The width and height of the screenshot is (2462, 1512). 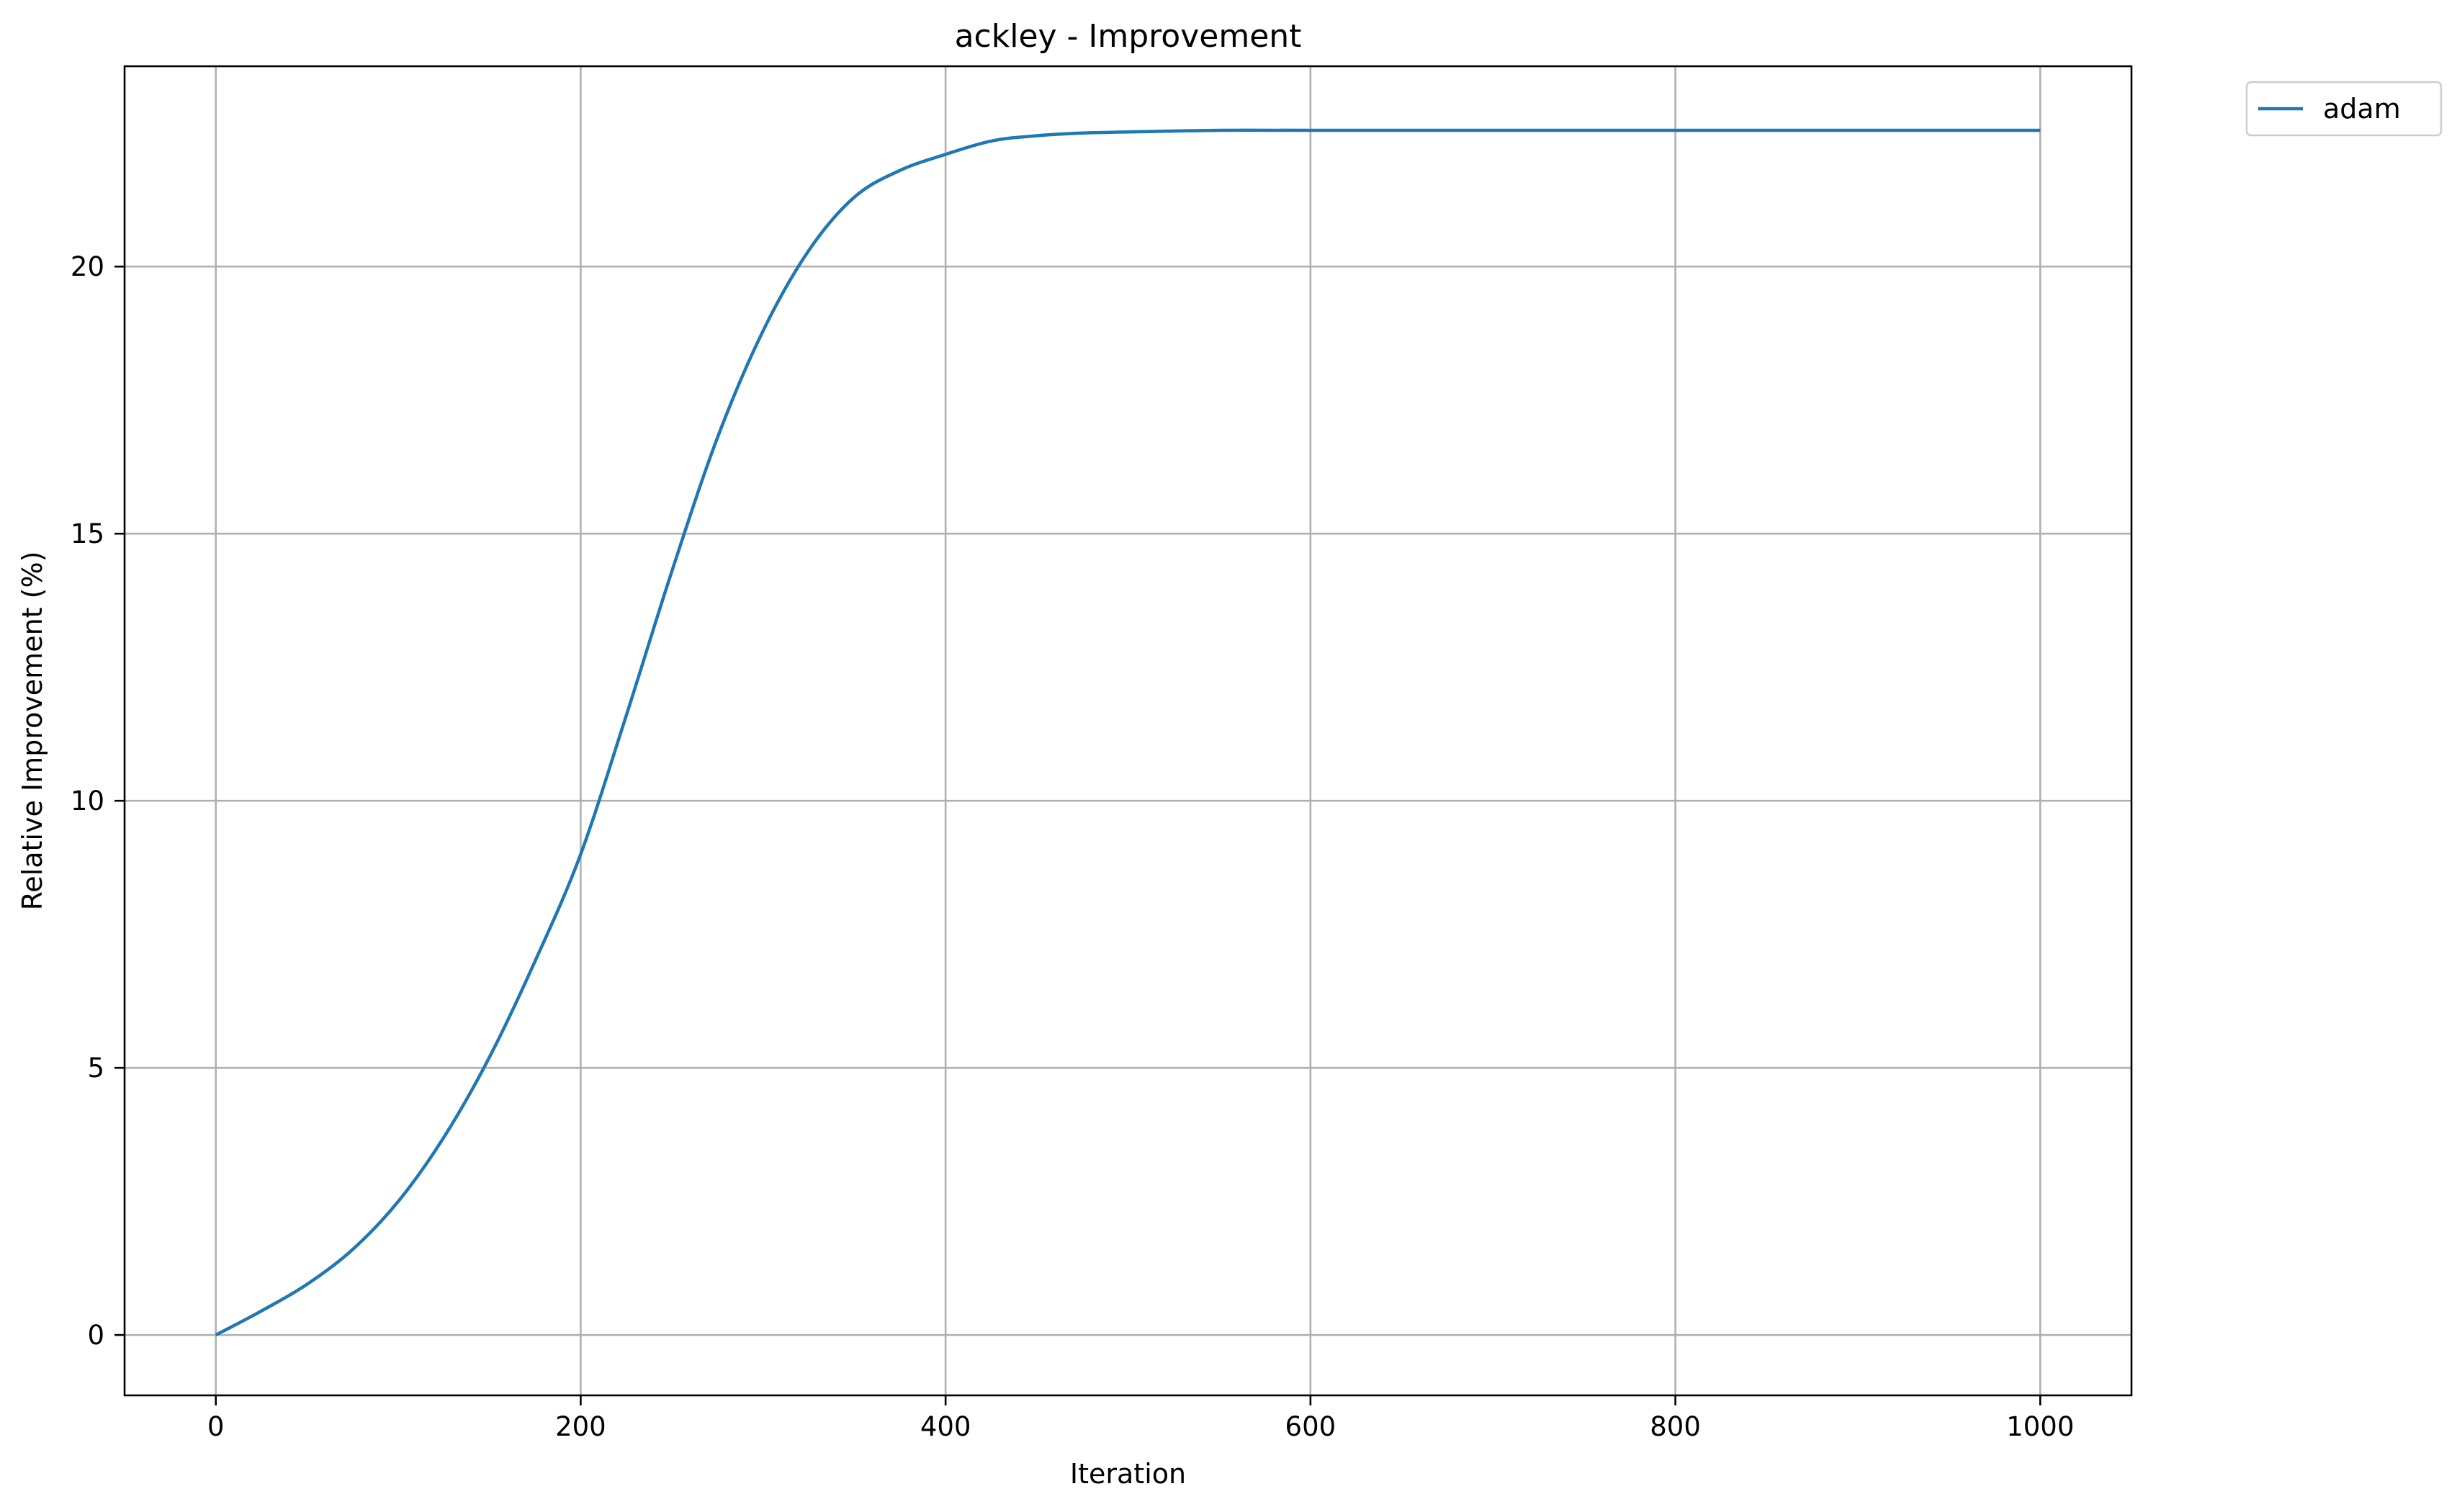 I want to click on y-tick-label: 15, so click(x=87, y=533).